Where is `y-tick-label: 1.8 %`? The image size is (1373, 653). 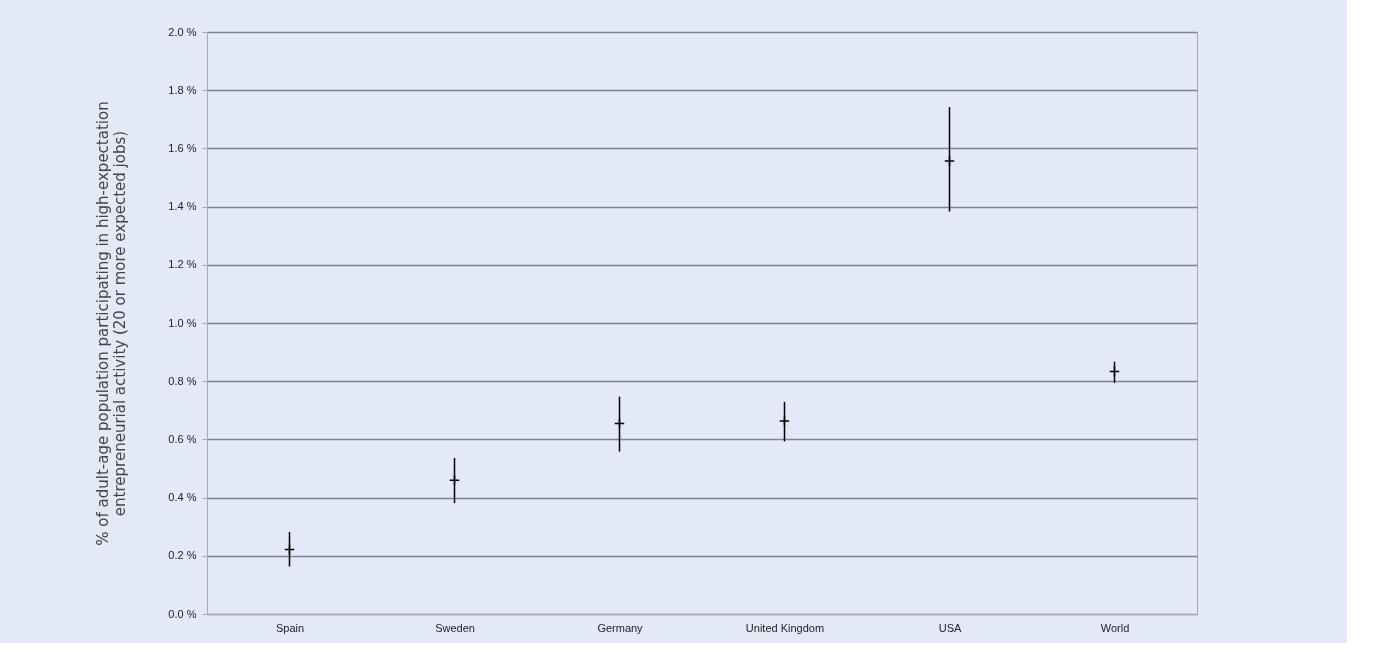 y-tick-label: 1.8 % is located at coordinates (182, 89).